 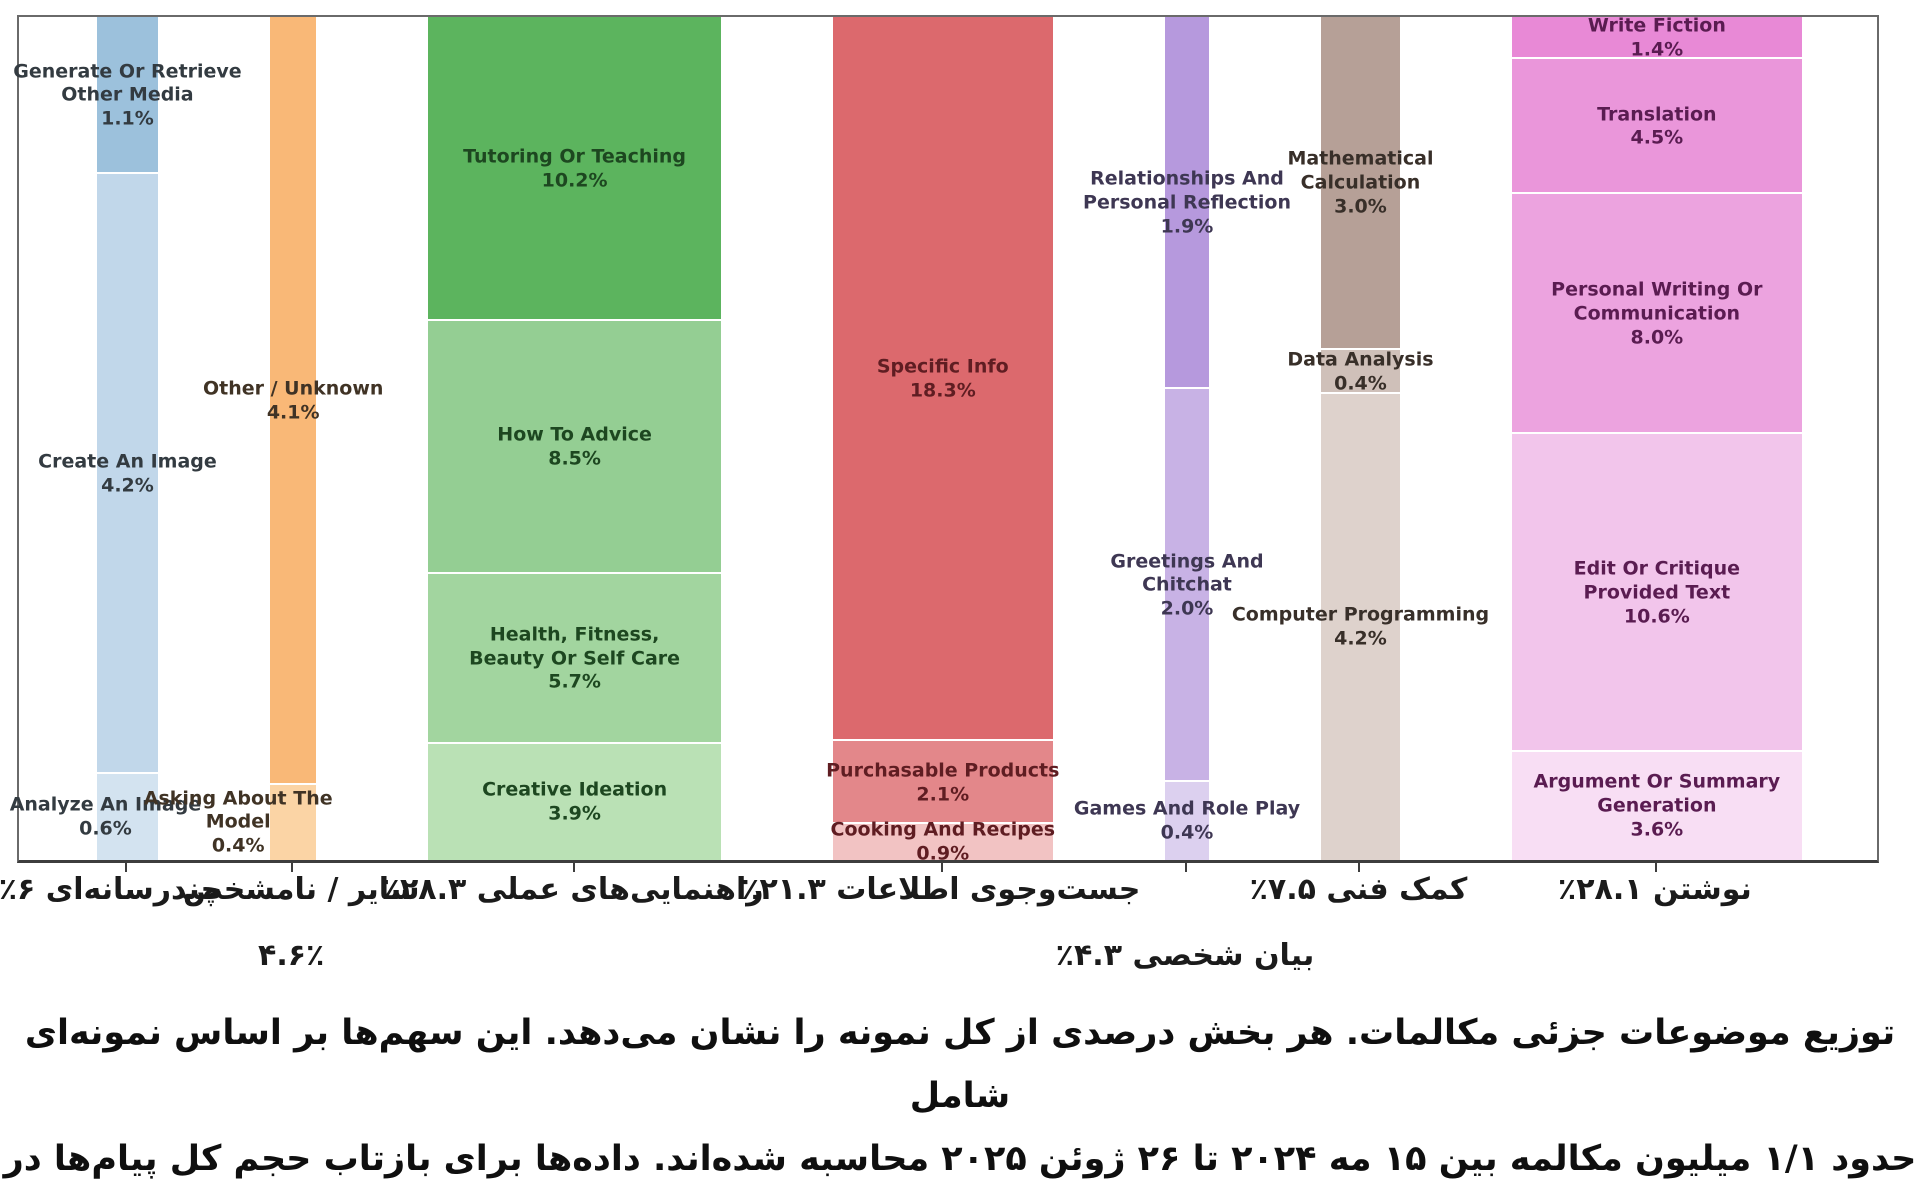 What do you see at coordinates (1654, 889) in the screenshot?
I see `x-axis-label: نوشتن ۲۸.۱٪` at bounding box center [1654, 889].